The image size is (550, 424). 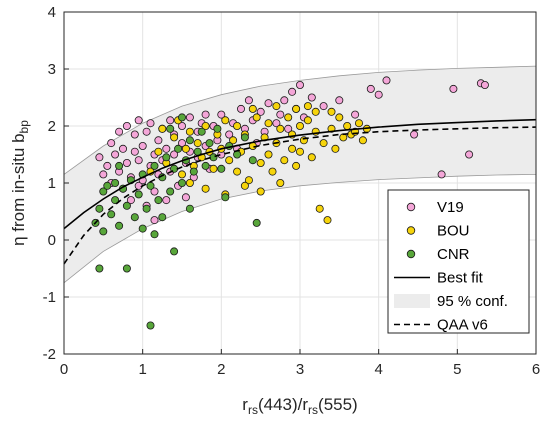 I want to click on y-axis-label: η from in-situ bbp, so click(x=20, y=183).